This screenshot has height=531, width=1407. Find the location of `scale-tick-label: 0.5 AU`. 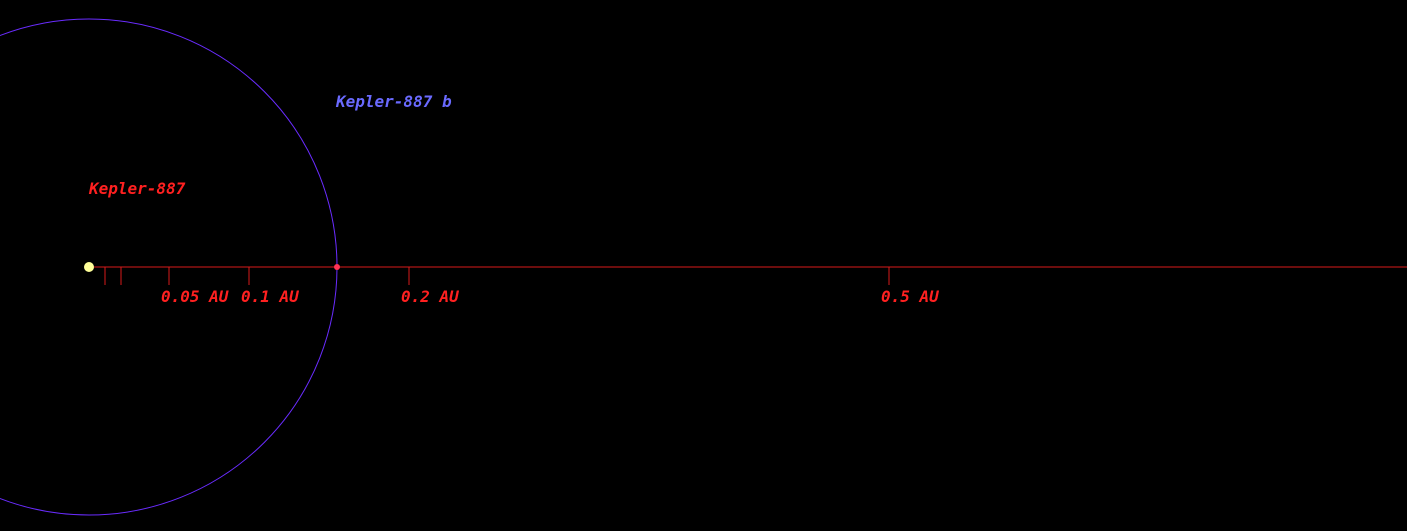

scale-tick-label: 0.5 AU is located at coordinates (910, 296).